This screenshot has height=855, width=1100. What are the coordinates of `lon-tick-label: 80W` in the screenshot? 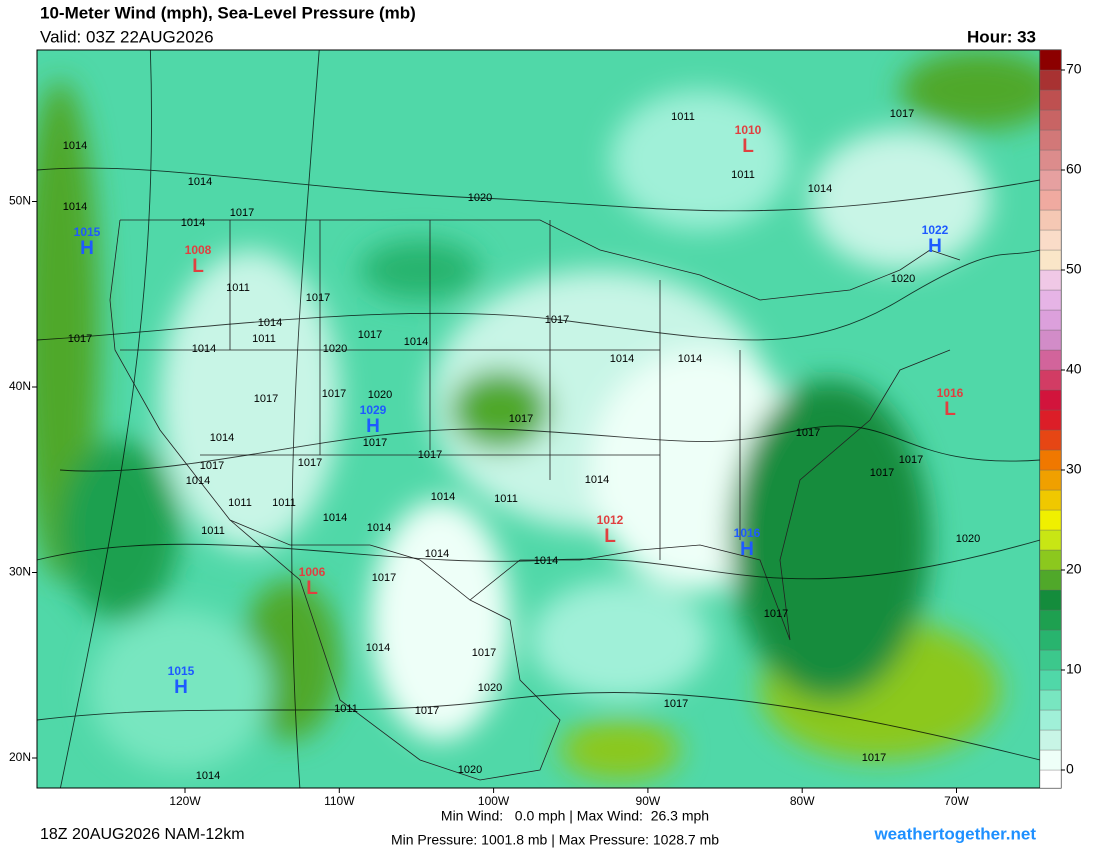 It's located at (802, 801).